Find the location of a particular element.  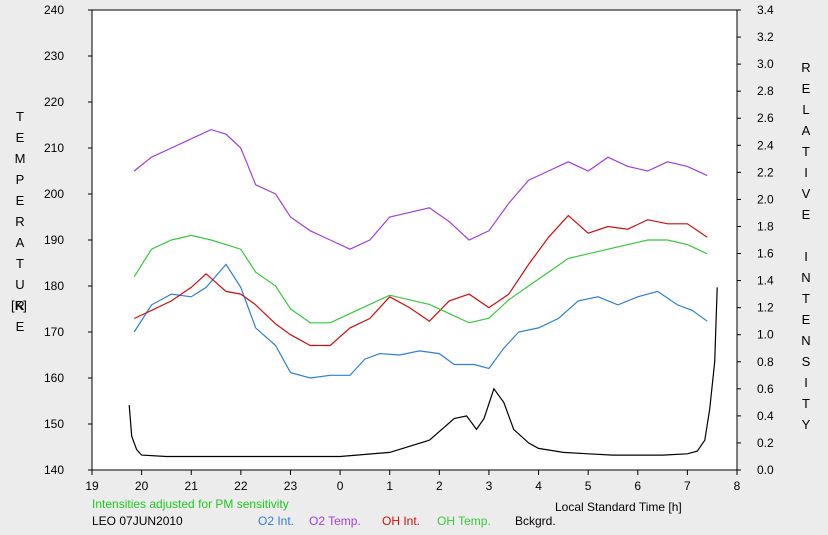

y-axis-left-unit: [K] is located at coordinates (19, 305).